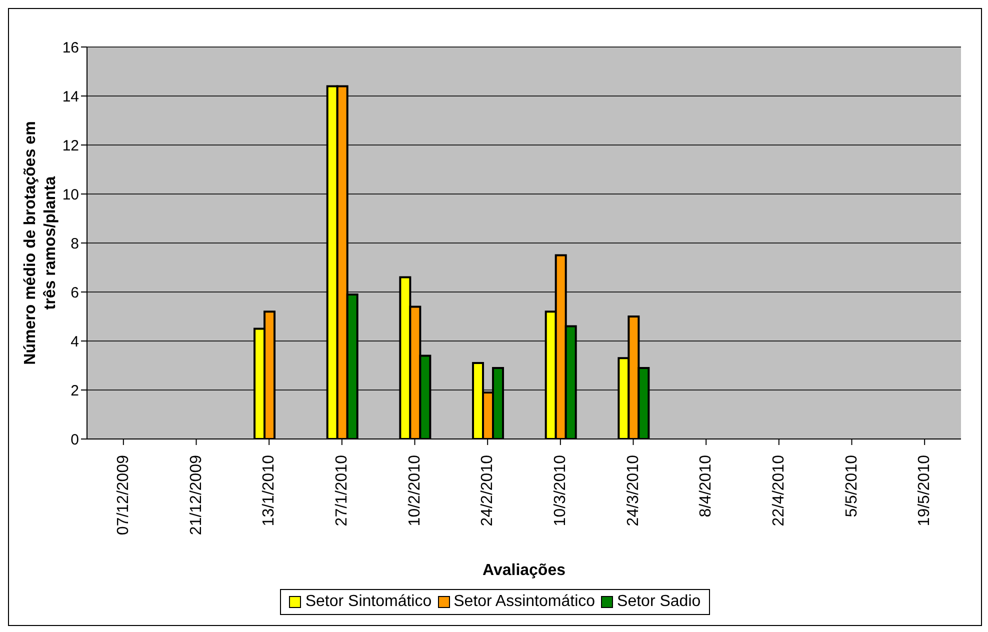 The image size is (988, 632). Describe the element at coordinates (779, 490) in the screenshot. I see `x-tick-label: 22/4/2010` at that location.